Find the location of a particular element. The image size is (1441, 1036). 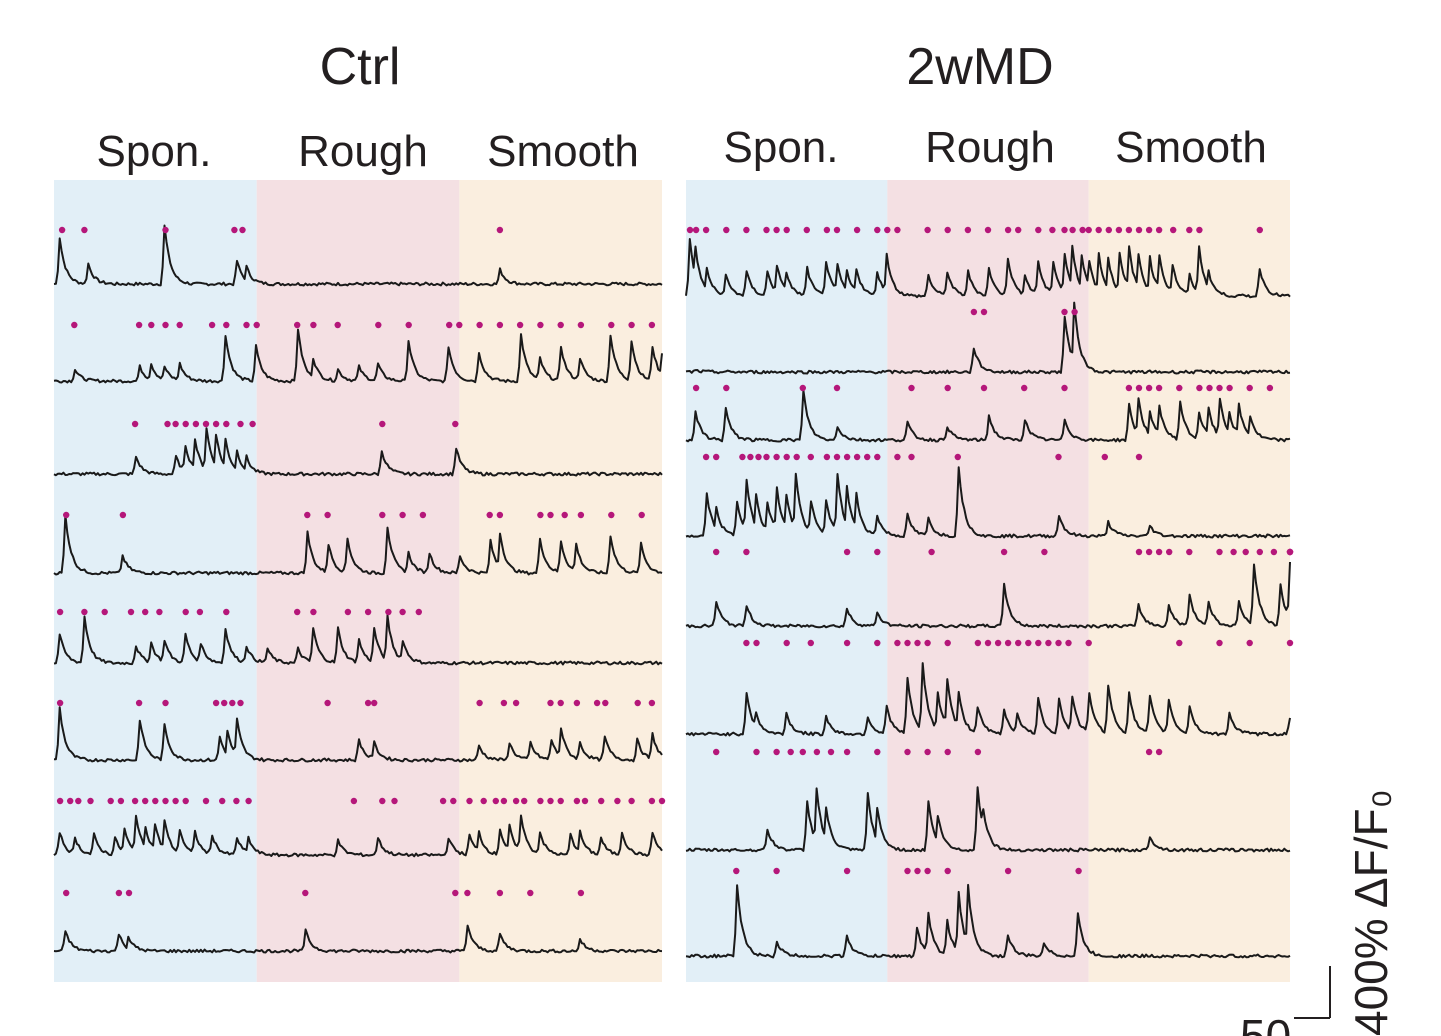

md-band-smooth is located at coordinates (1189, 581).